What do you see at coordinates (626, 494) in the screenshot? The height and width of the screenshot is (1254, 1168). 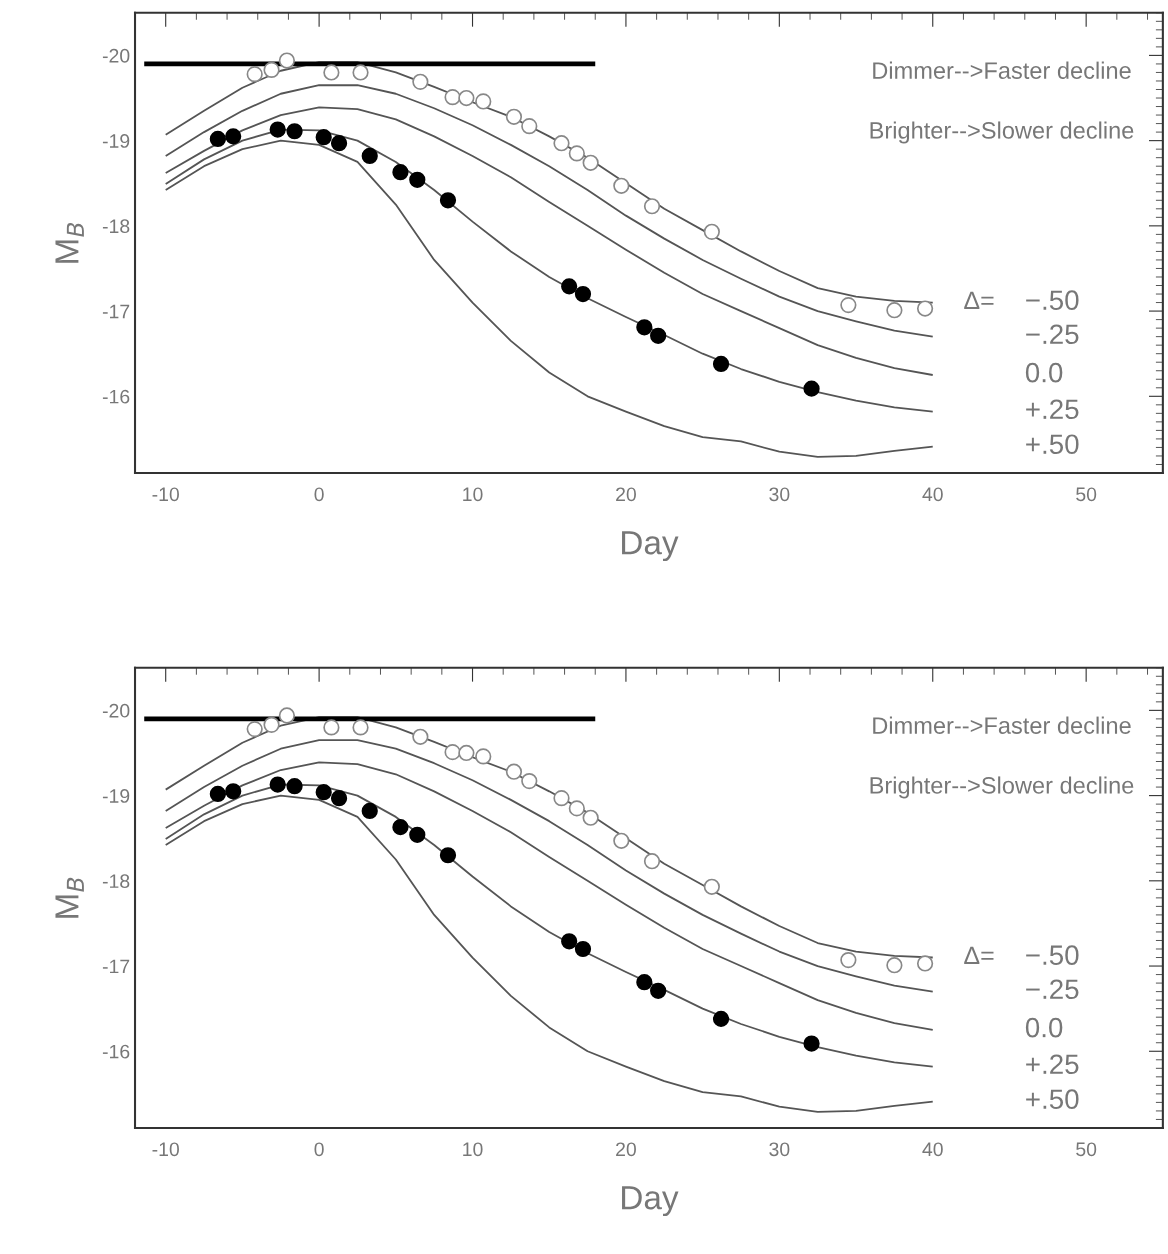 I see `x-tick-label: 20` at bounding box center [626, 494].